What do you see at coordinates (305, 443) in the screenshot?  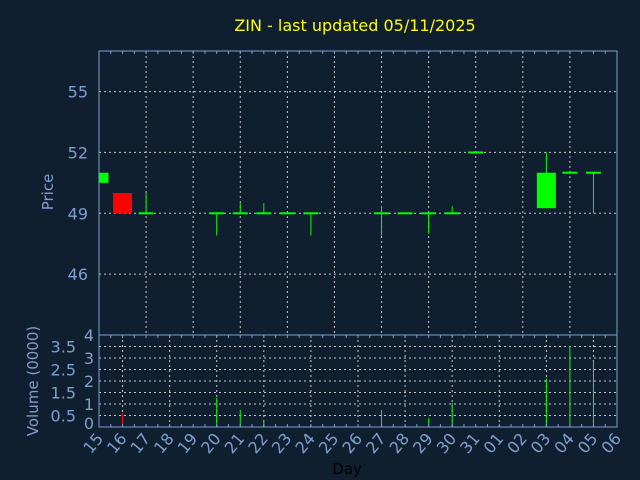 I see `x-tick-label: 24` at bounding box center [305, 443].